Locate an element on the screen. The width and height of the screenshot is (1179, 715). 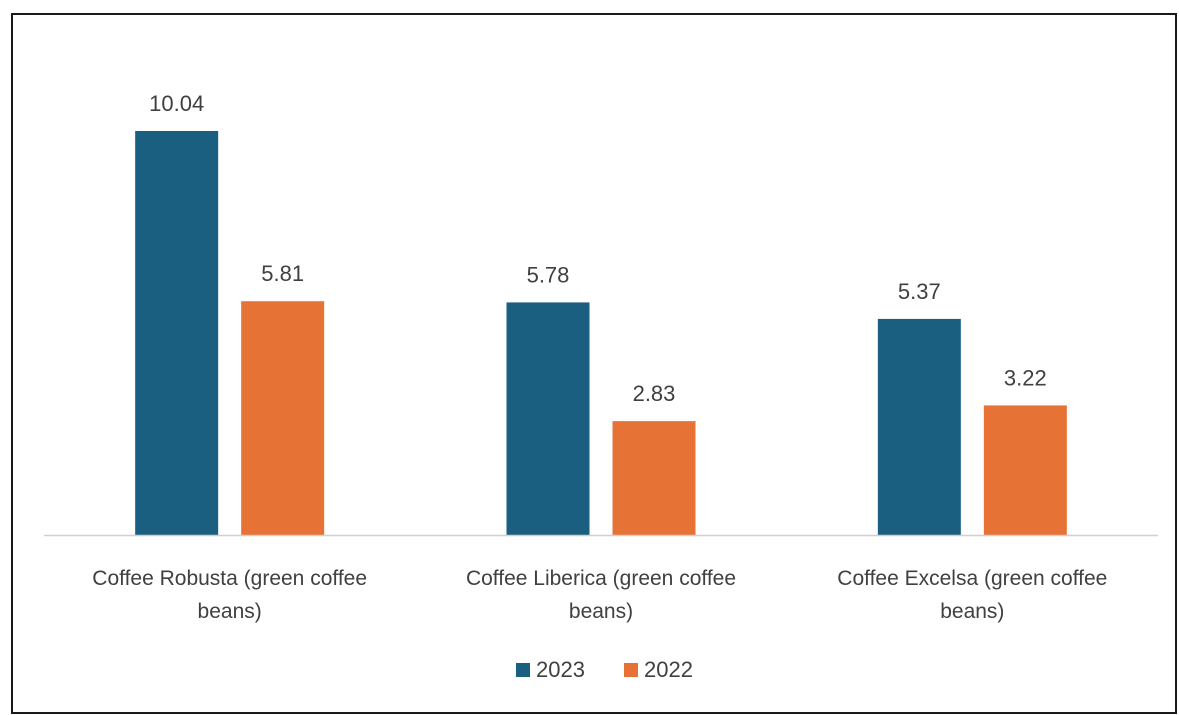
category-label-1-line-1: Coffee Robusta (green coffee is located at coordinates (229, 578).